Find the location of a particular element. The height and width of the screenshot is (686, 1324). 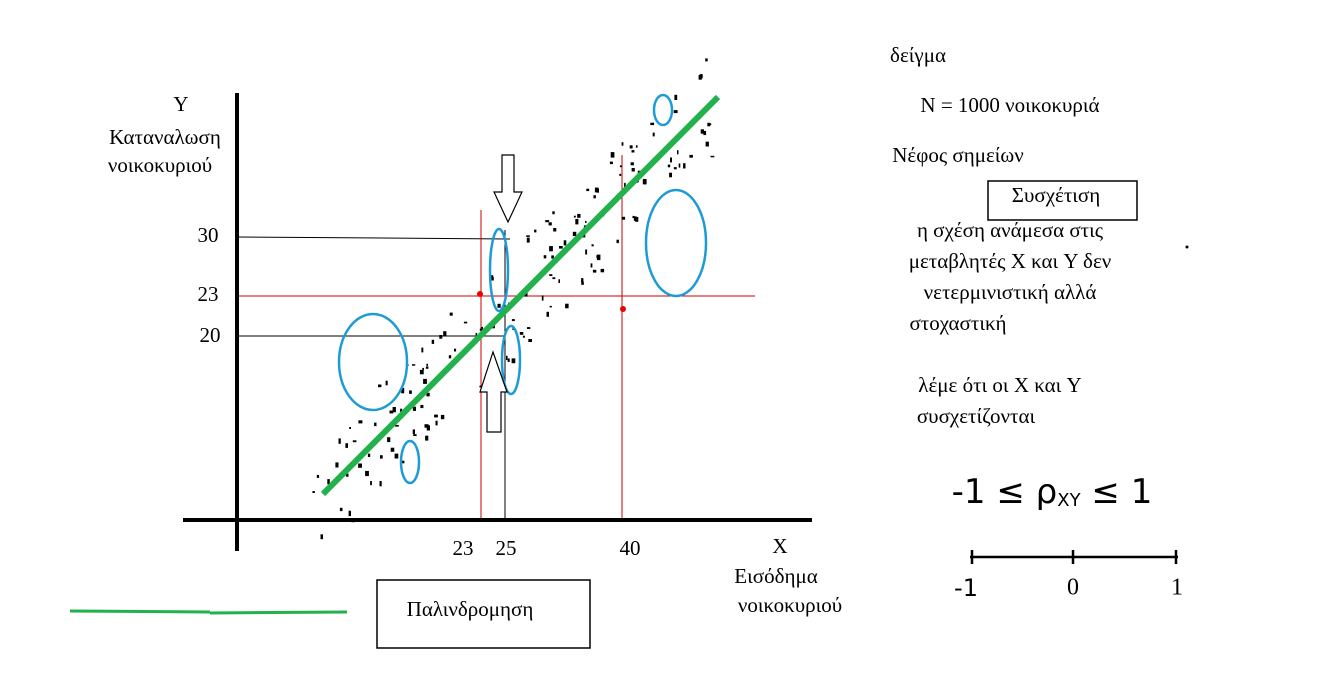

number-line-label: 1 is located at coordinates (1177, 588).